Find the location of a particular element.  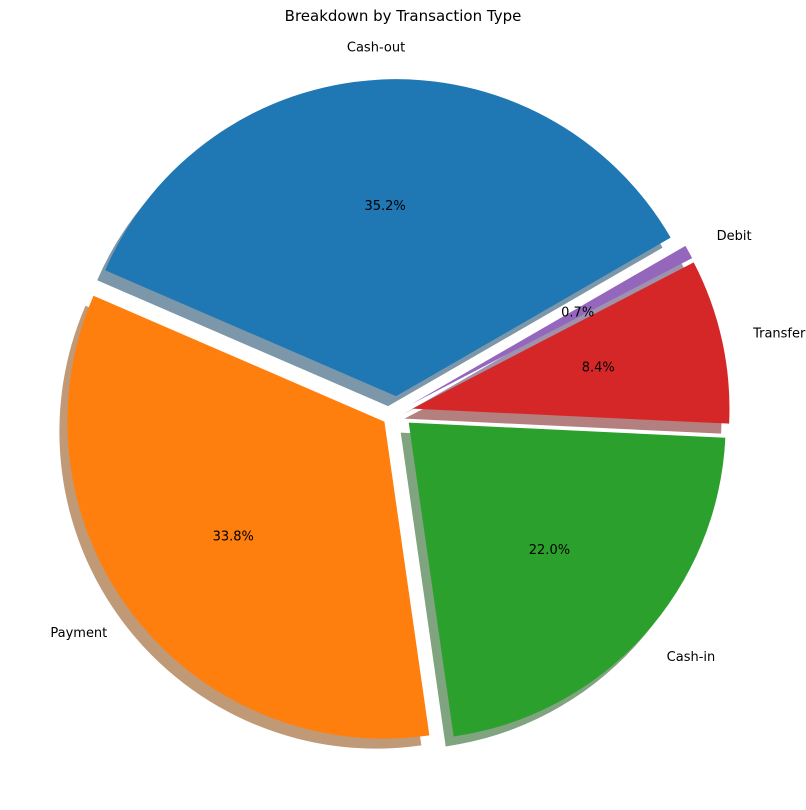

chart-title: Breakdown by Transaction Type is located at coordinates (403, 16).